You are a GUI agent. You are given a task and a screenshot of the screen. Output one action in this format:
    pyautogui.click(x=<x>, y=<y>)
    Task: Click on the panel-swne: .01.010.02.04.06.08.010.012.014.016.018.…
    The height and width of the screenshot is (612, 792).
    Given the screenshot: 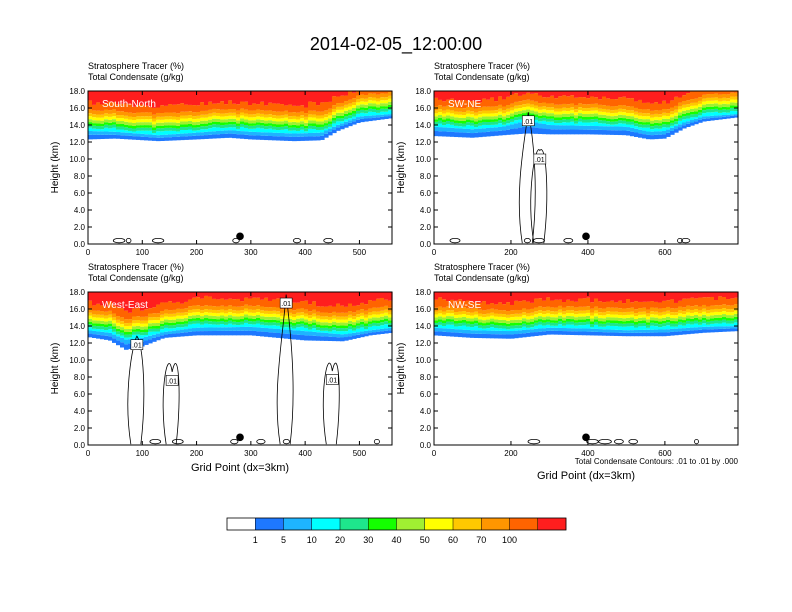 What is the action you would take?
    pyautogui.click(x=567, y=159)
    